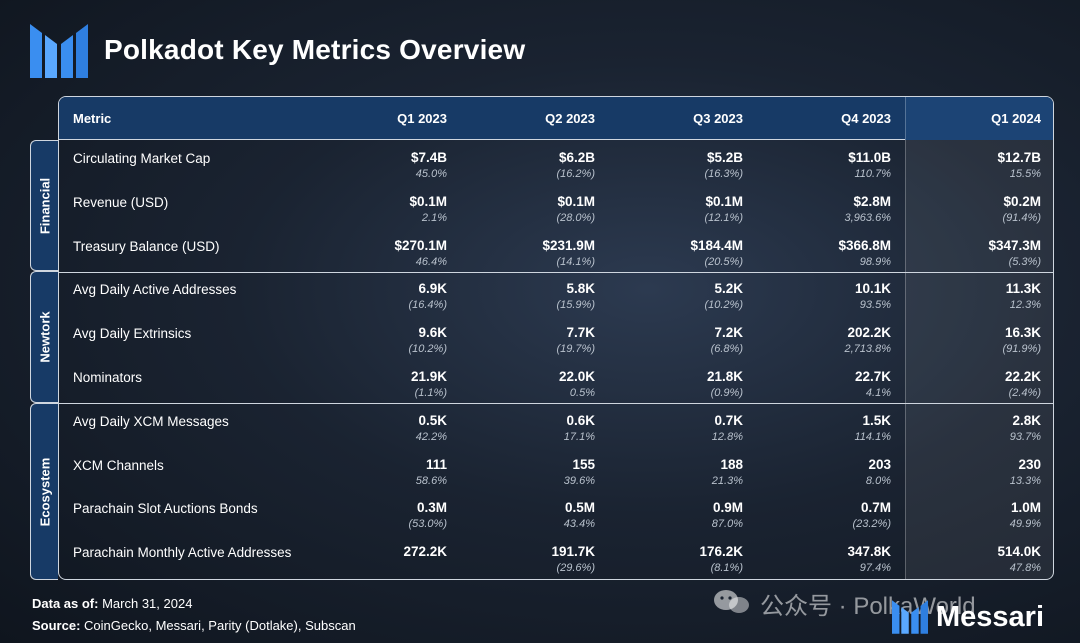  Describe the element at coordinates (530, 560) in the screenshot. I see `table-cell: 191.7K (29.6%)` at that location.